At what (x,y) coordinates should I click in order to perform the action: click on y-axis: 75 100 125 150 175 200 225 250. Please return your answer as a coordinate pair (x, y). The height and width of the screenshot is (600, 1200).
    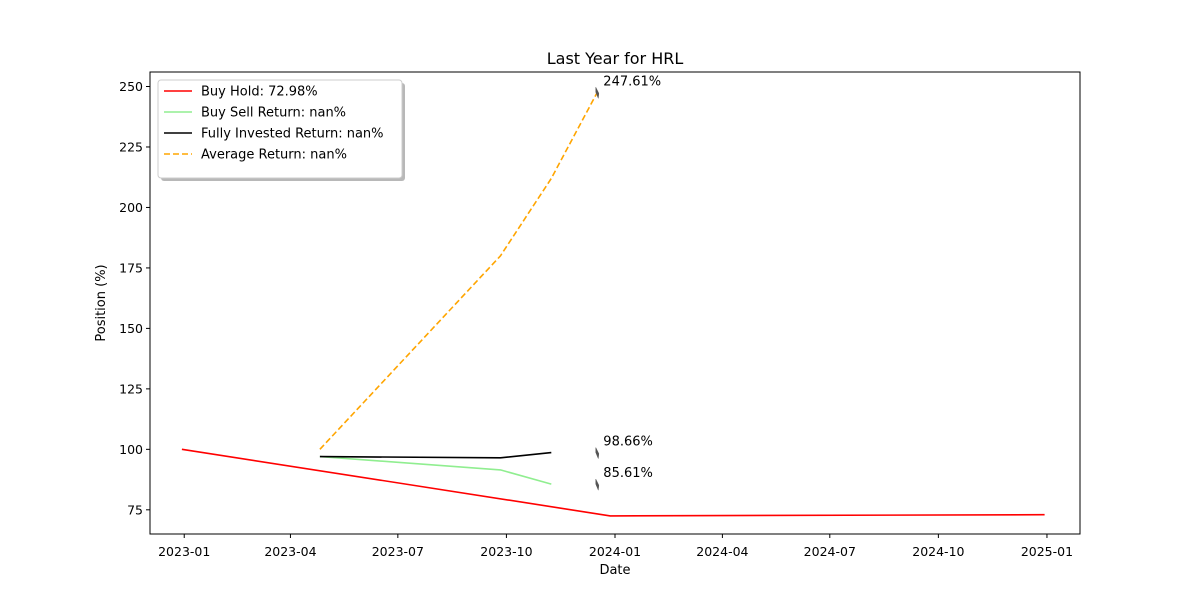
    Looking at the image, I should click on (134, 298).